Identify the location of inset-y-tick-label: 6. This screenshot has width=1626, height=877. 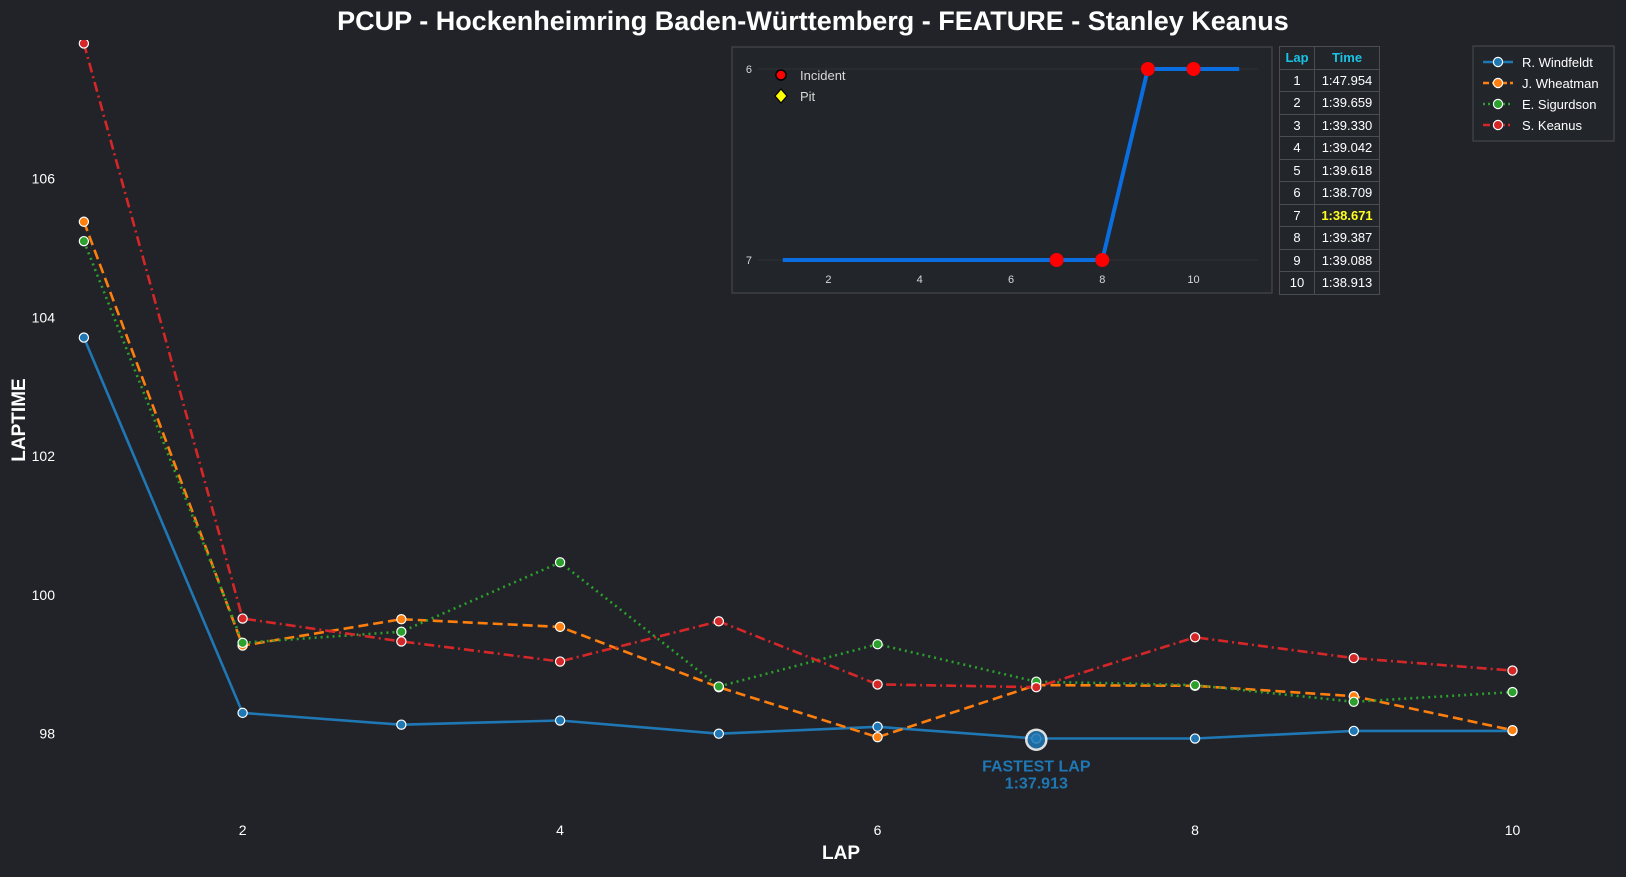
(749, 70).